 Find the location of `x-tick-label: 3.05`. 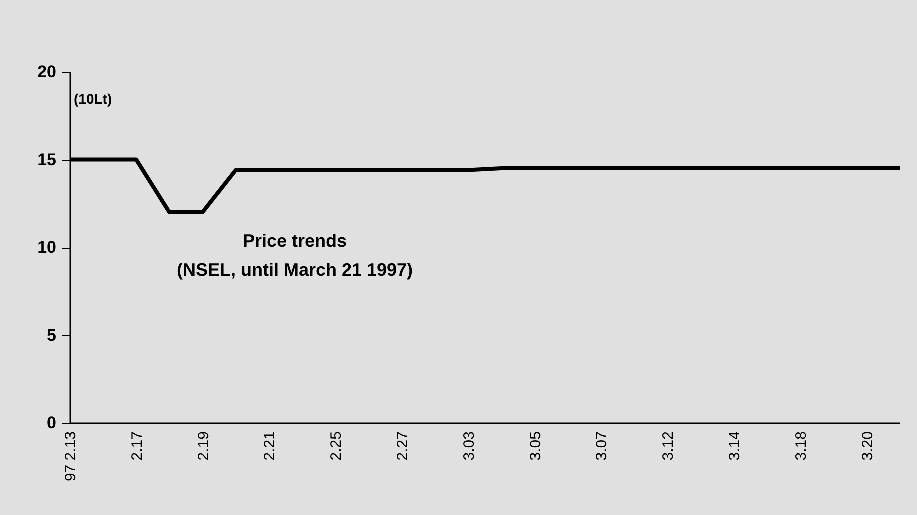

x-tick-label: 3.05 is located at coordinates (535, 446).